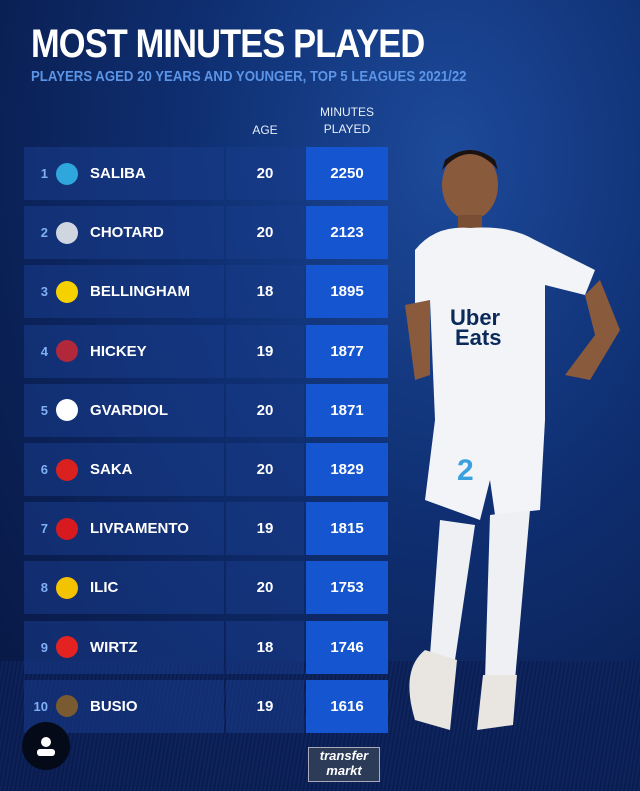 This screenshot has height=791, width=640. I want to click on table-row: 8 ILIC 20 1753, so click(206, 588).